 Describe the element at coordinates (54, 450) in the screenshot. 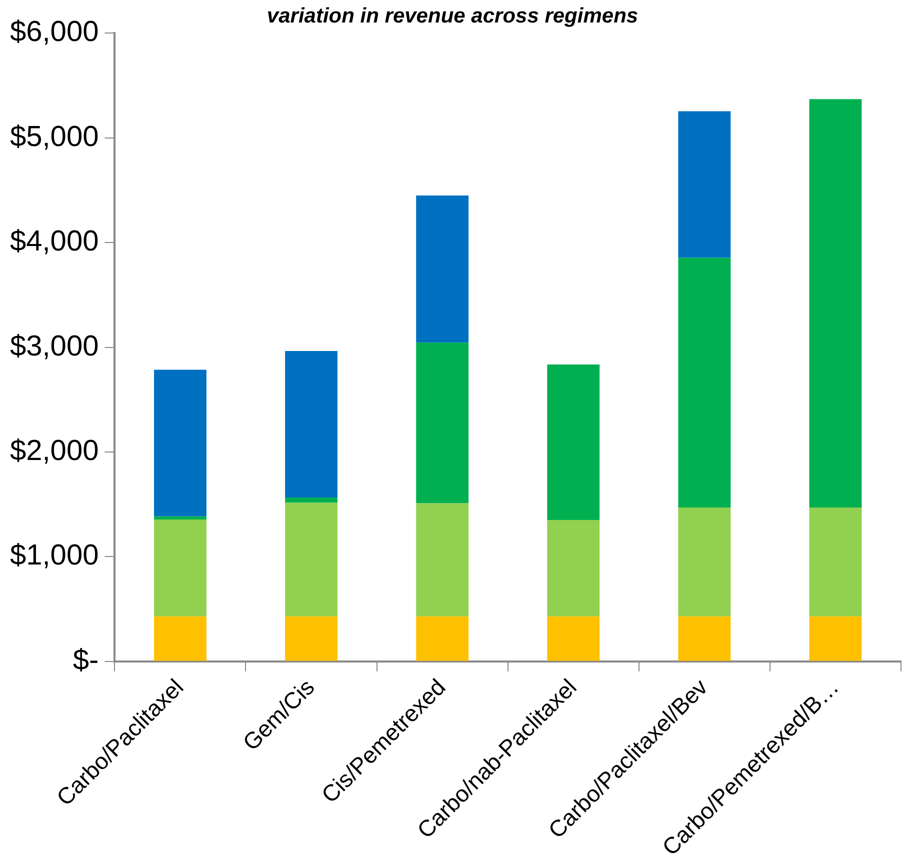

I see `y-tick-label: $2,000` at that location.